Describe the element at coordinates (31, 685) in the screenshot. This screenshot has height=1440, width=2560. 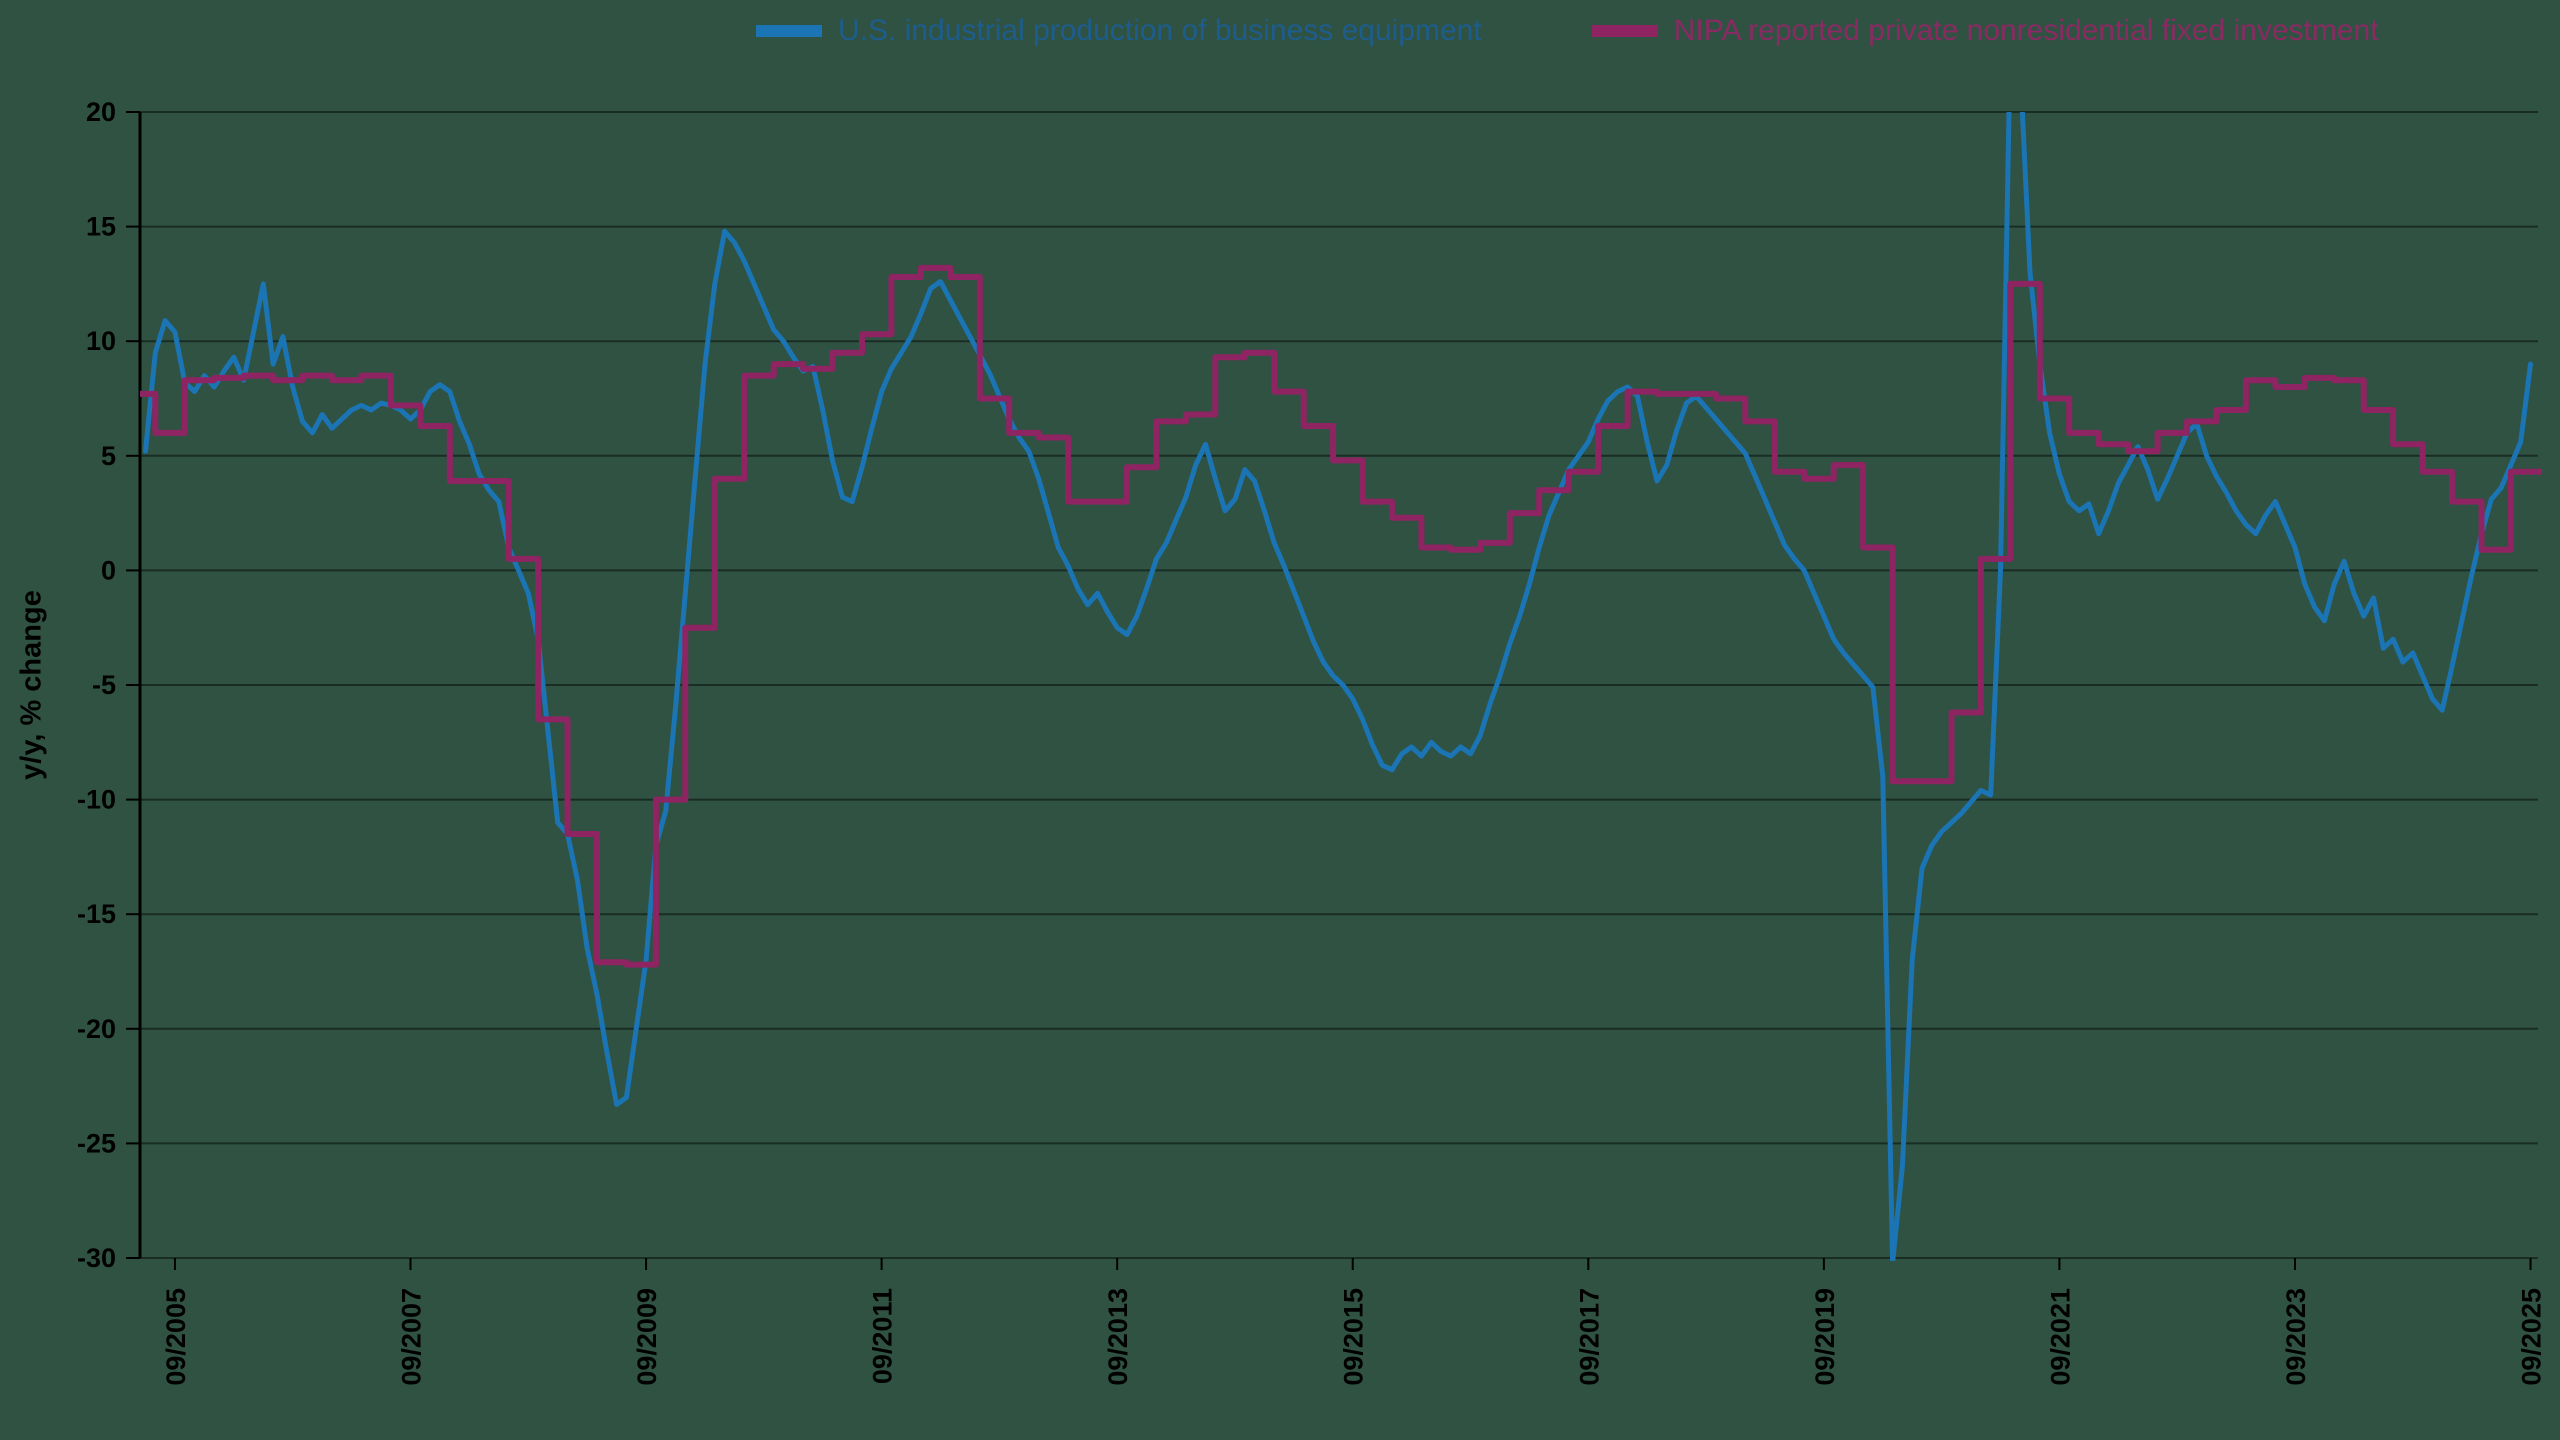
I see `y-axis-title: y/y, % change` at that location.